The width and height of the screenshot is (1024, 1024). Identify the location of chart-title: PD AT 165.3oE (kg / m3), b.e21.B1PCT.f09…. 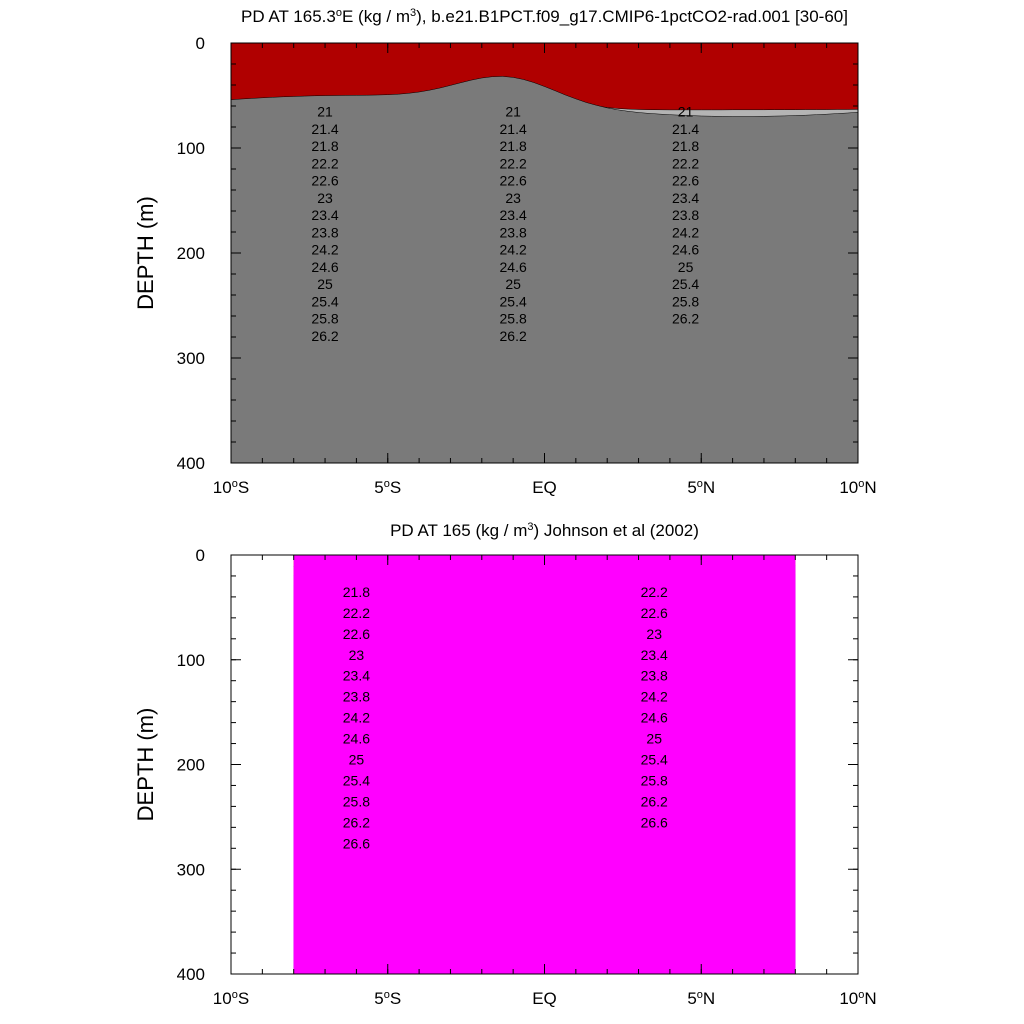
(544, 16).